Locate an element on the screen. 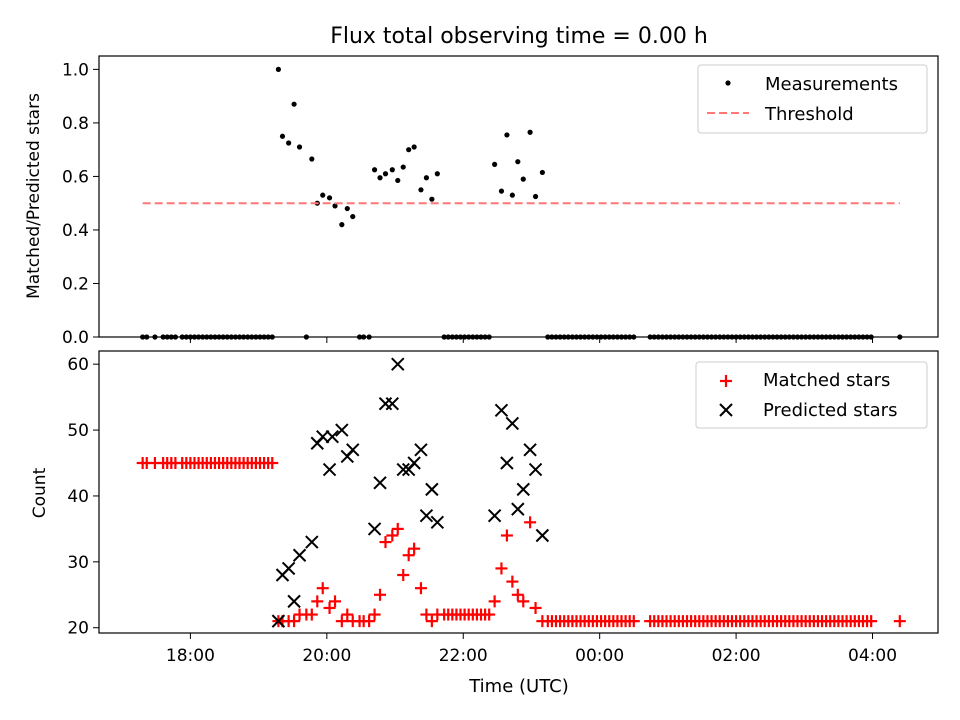  bottom-legend-box is located at coordinates (811, 395).